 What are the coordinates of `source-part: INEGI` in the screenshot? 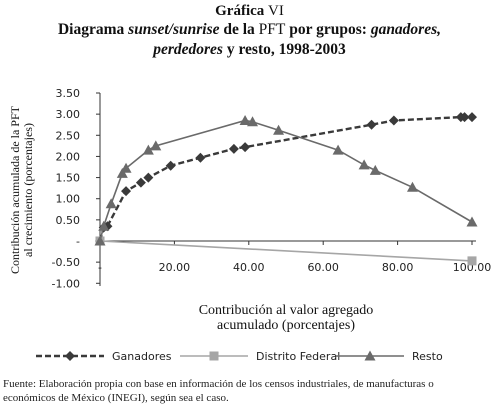 It's located at (126, 398).